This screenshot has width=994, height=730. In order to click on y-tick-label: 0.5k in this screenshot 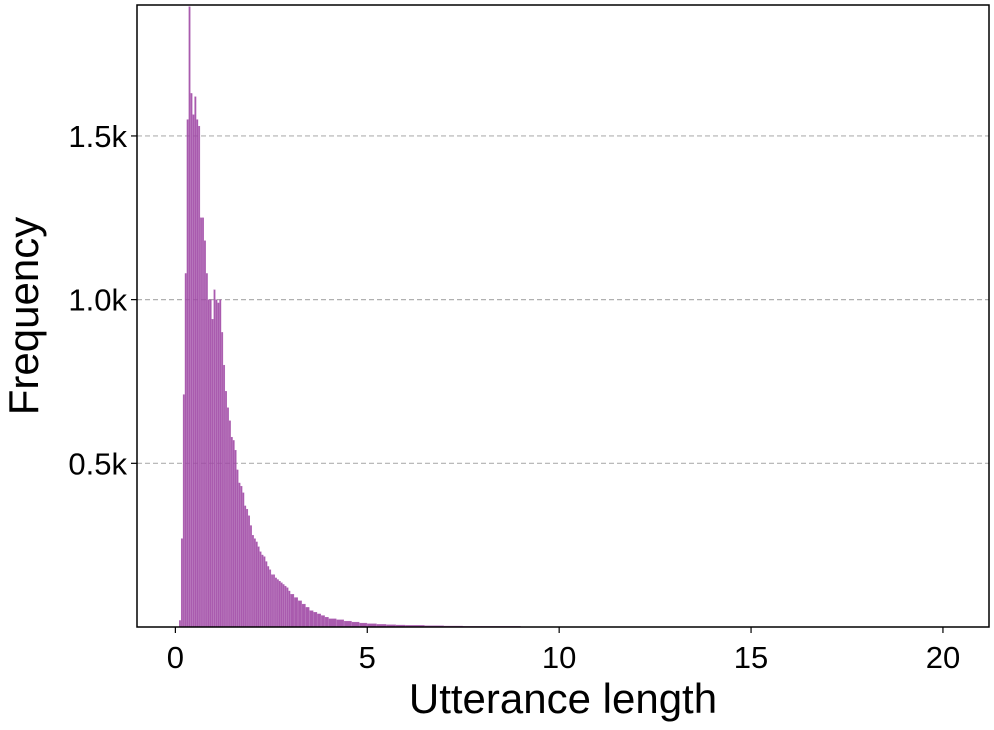, I will do `click(97, 463)`.